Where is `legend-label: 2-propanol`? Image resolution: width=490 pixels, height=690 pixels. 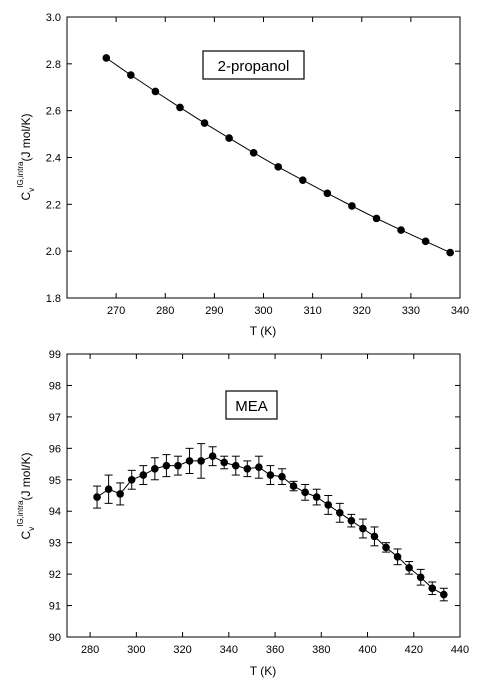 legend-label: 2-propanol is located at coordinates (254, 66).